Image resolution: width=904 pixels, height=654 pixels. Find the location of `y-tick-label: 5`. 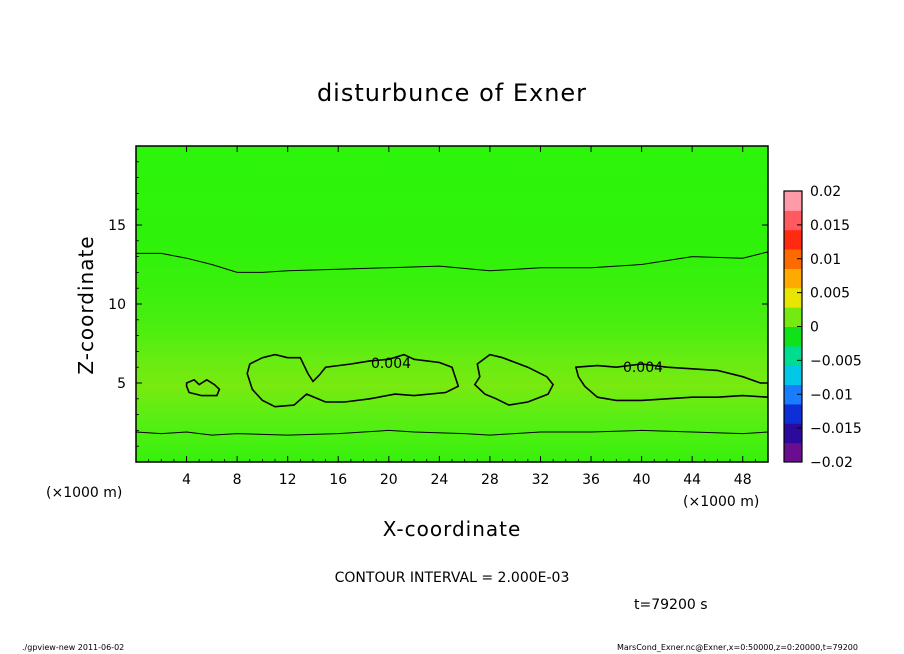

y-tick-label: 5 is located at coordinates (121, 384).